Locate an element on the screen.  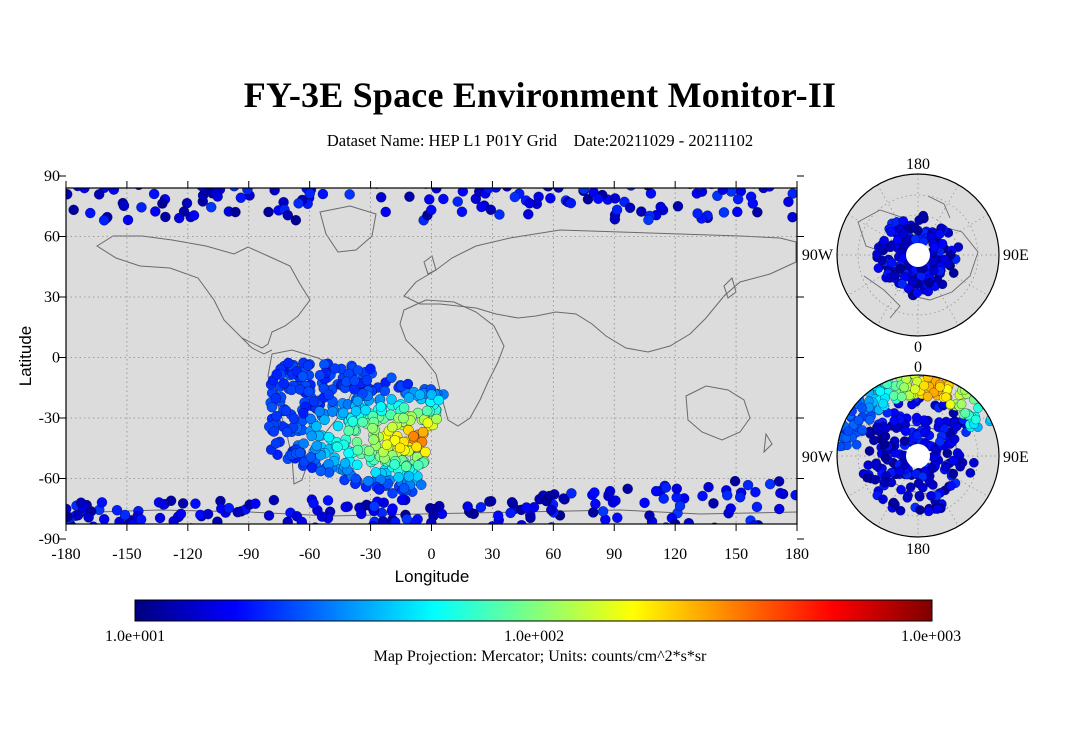
new-zealand-coast is located at coordinates (768, 443).